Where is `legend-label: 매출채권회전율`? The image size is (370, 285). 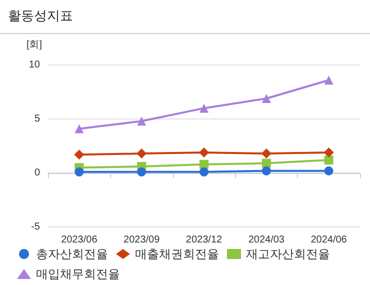 legend-label: 매출채권회전율 is located at coordinates (177, 254).